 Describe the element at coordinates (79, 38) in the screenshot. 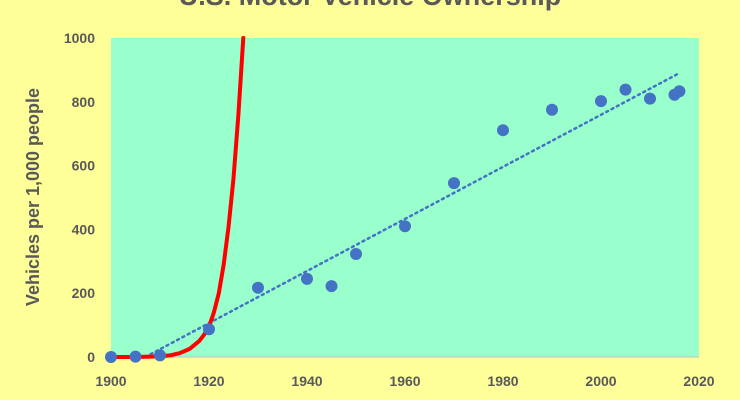

I see `y-tick-label: 1000` at that location.